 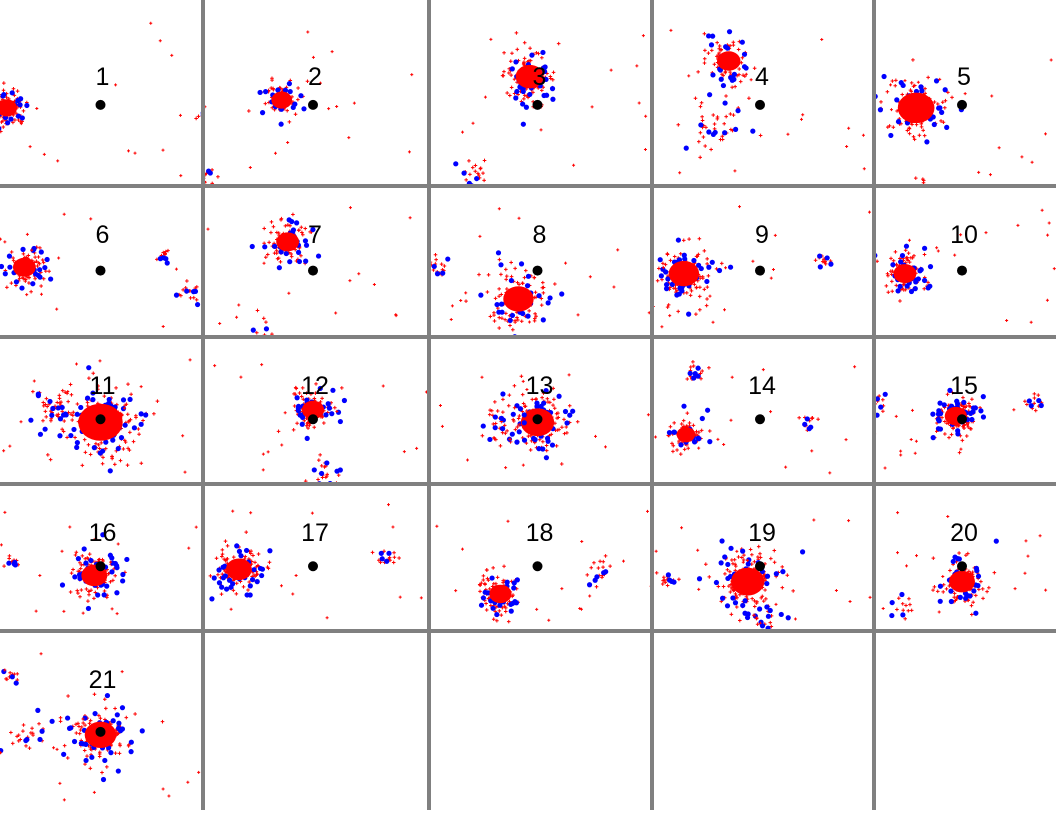 I want to click on panel-divider, so click(x=528, y=186).